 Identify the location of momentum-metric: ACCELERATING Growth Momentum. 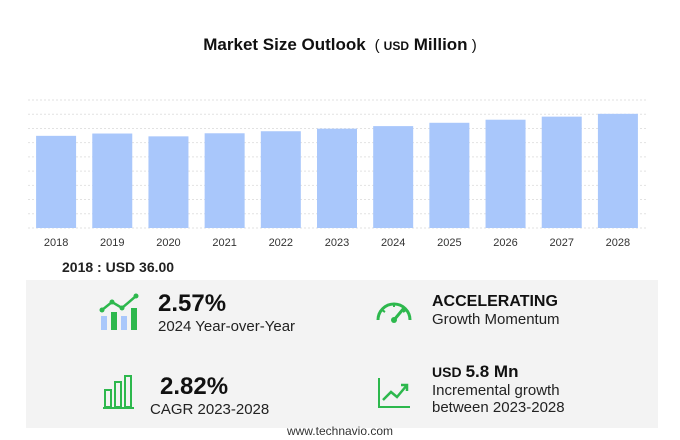
(496, 310).